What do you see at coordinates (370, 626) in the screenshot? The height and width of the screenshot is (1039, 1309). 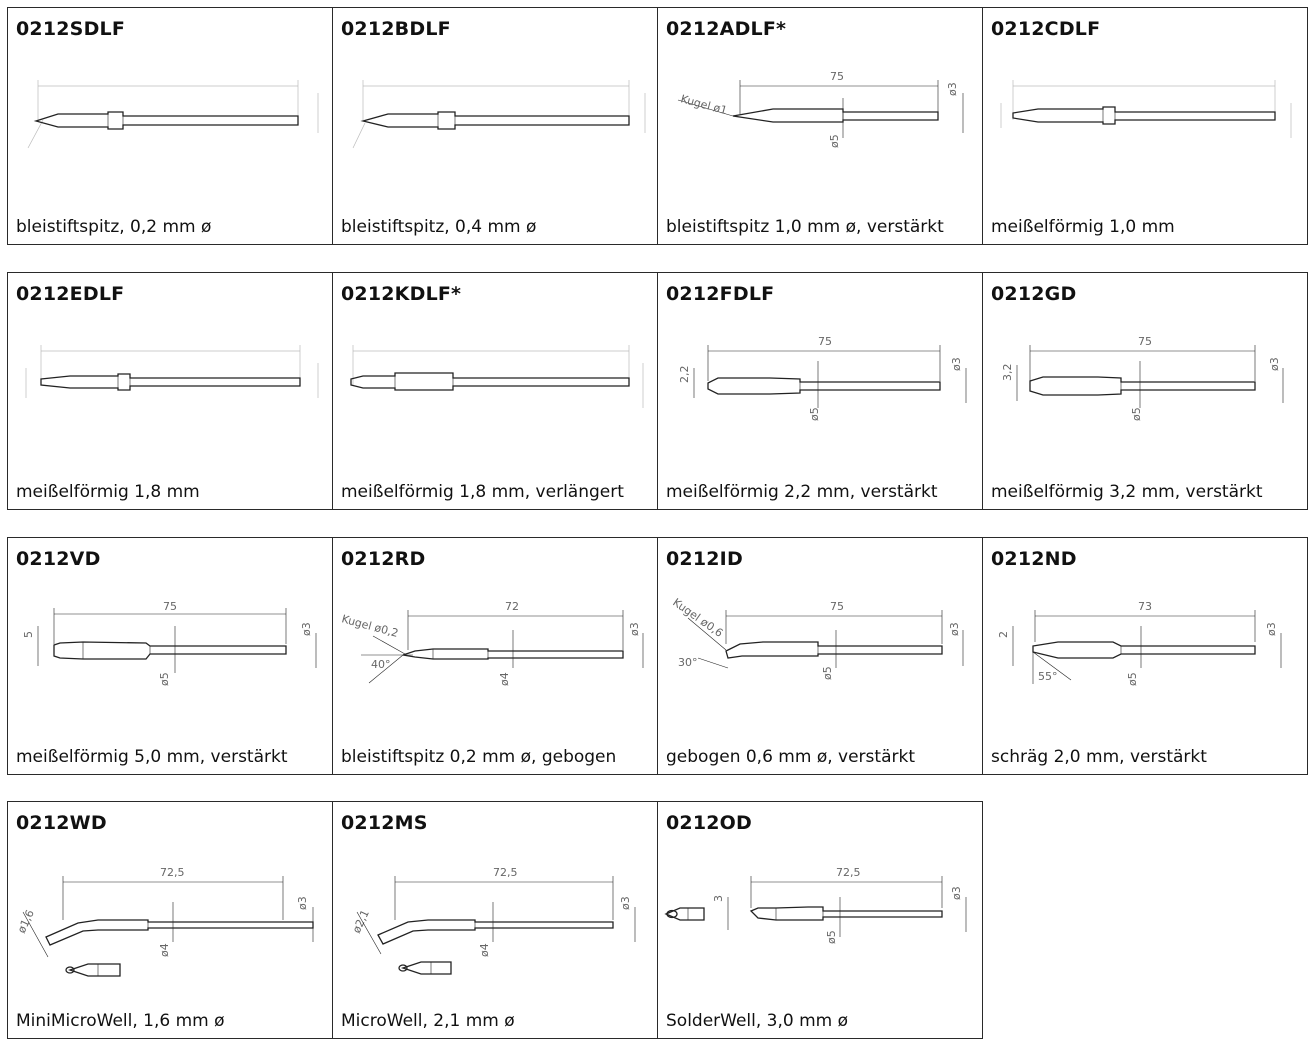 I see `dim-tip: Kugel ø0,2` at bounding box center [370, 626].